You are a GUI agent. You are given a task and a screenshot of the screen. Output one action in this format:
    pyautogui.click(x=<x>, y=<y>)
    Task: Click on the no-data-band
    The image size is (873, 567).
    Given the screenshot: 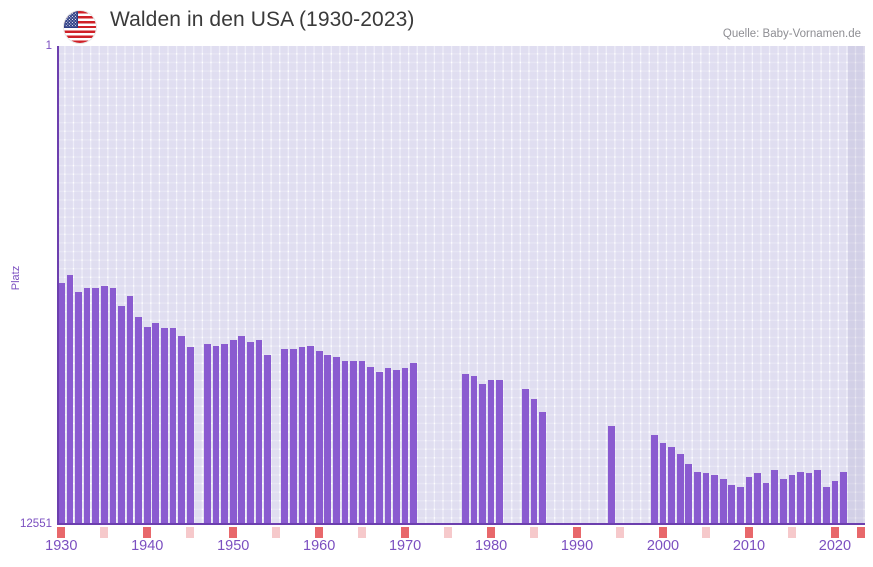 What is the action you would take?
    pyautogui.click(x=856, y=285)
    